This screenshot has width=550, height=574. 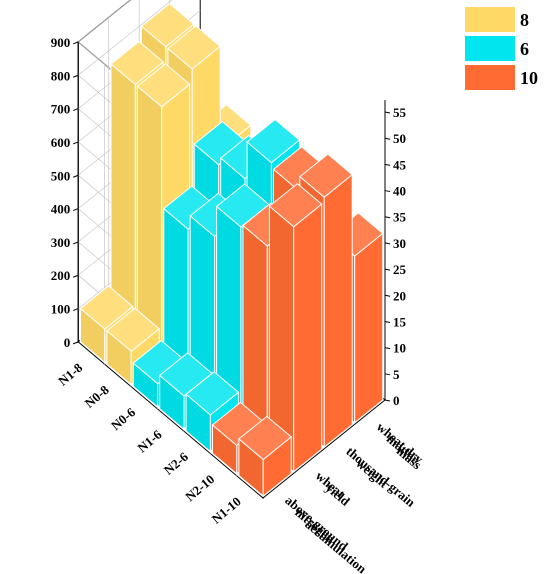 What do you see at coordinates (97, 396) in the screenshot?
I see `category-label: N0-8` at bounding box center [97, 396].